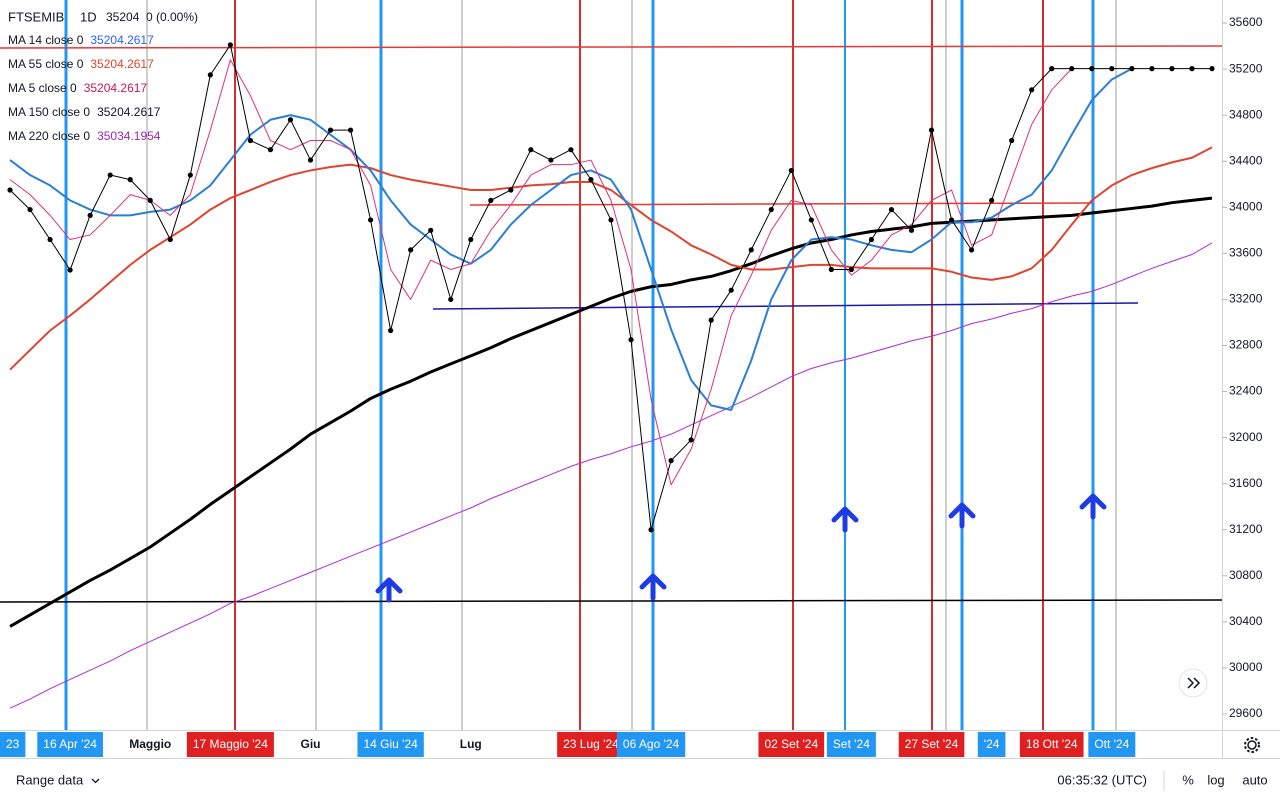  I want to click on y-tick-label: 33200, so click(1246, 299).